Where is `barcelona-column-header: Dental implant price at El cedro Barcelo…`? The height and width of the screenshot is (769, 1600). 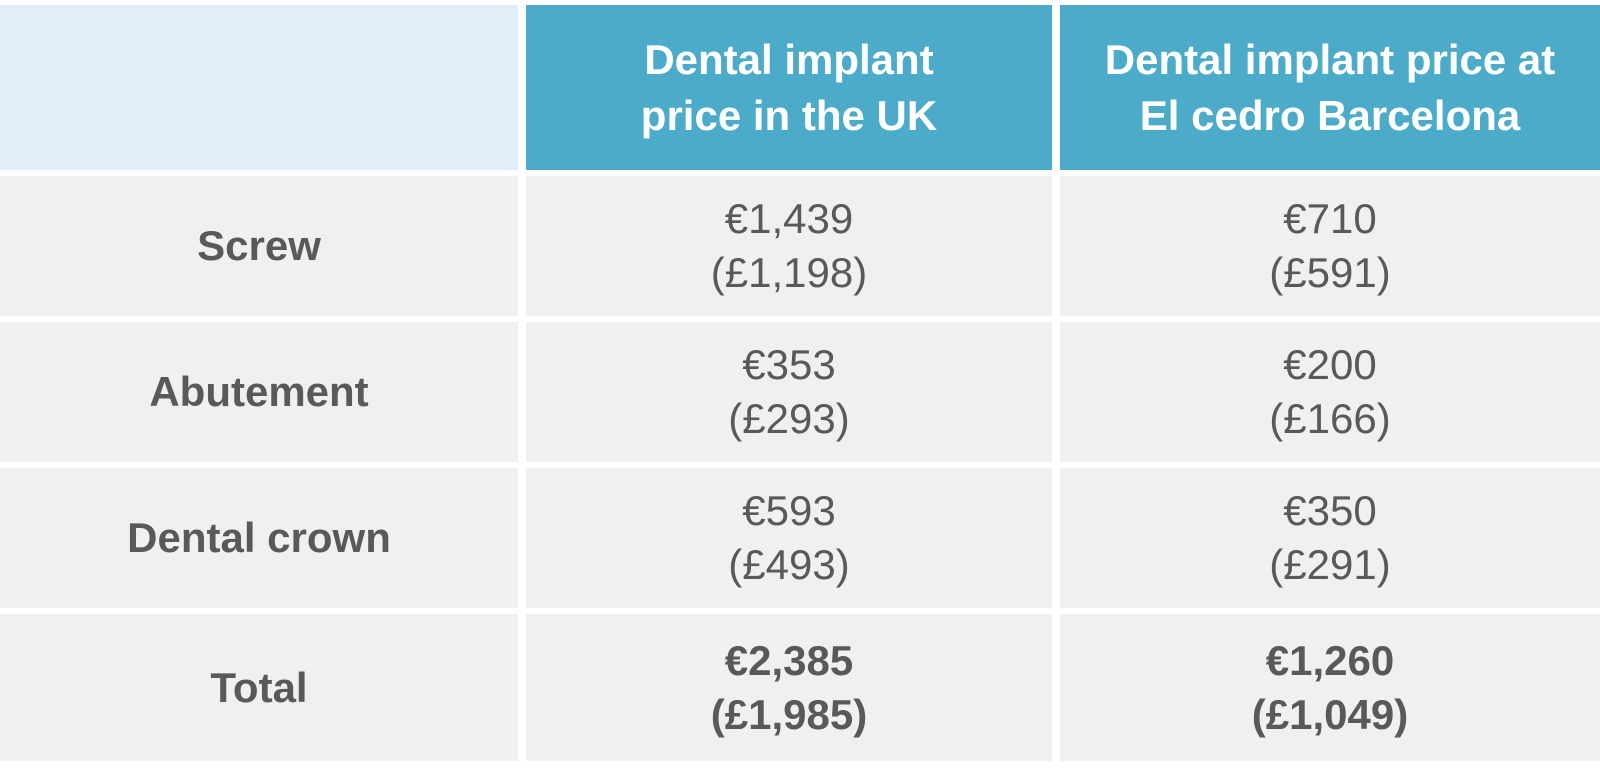 barcelona-column-header: Dental implant price at El cedro Barcelo… is located at coordinates (1330, 87).